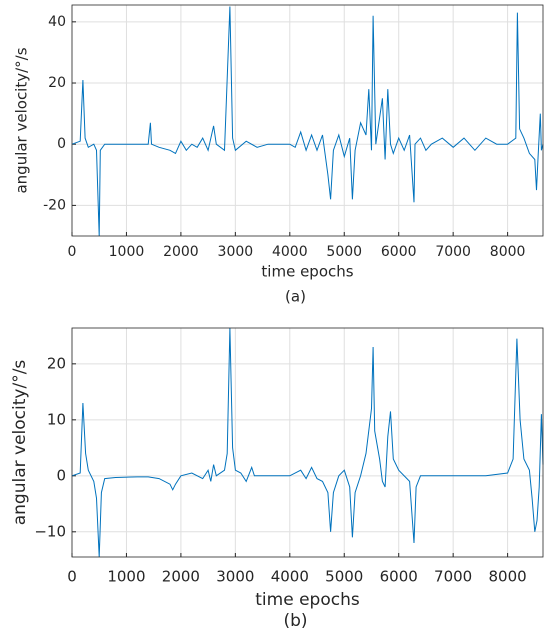 This screenshot has width=550, height=643. Describe the element at coordinates (295, 621) in the screenshot. I see `caption: (b)` at that location.